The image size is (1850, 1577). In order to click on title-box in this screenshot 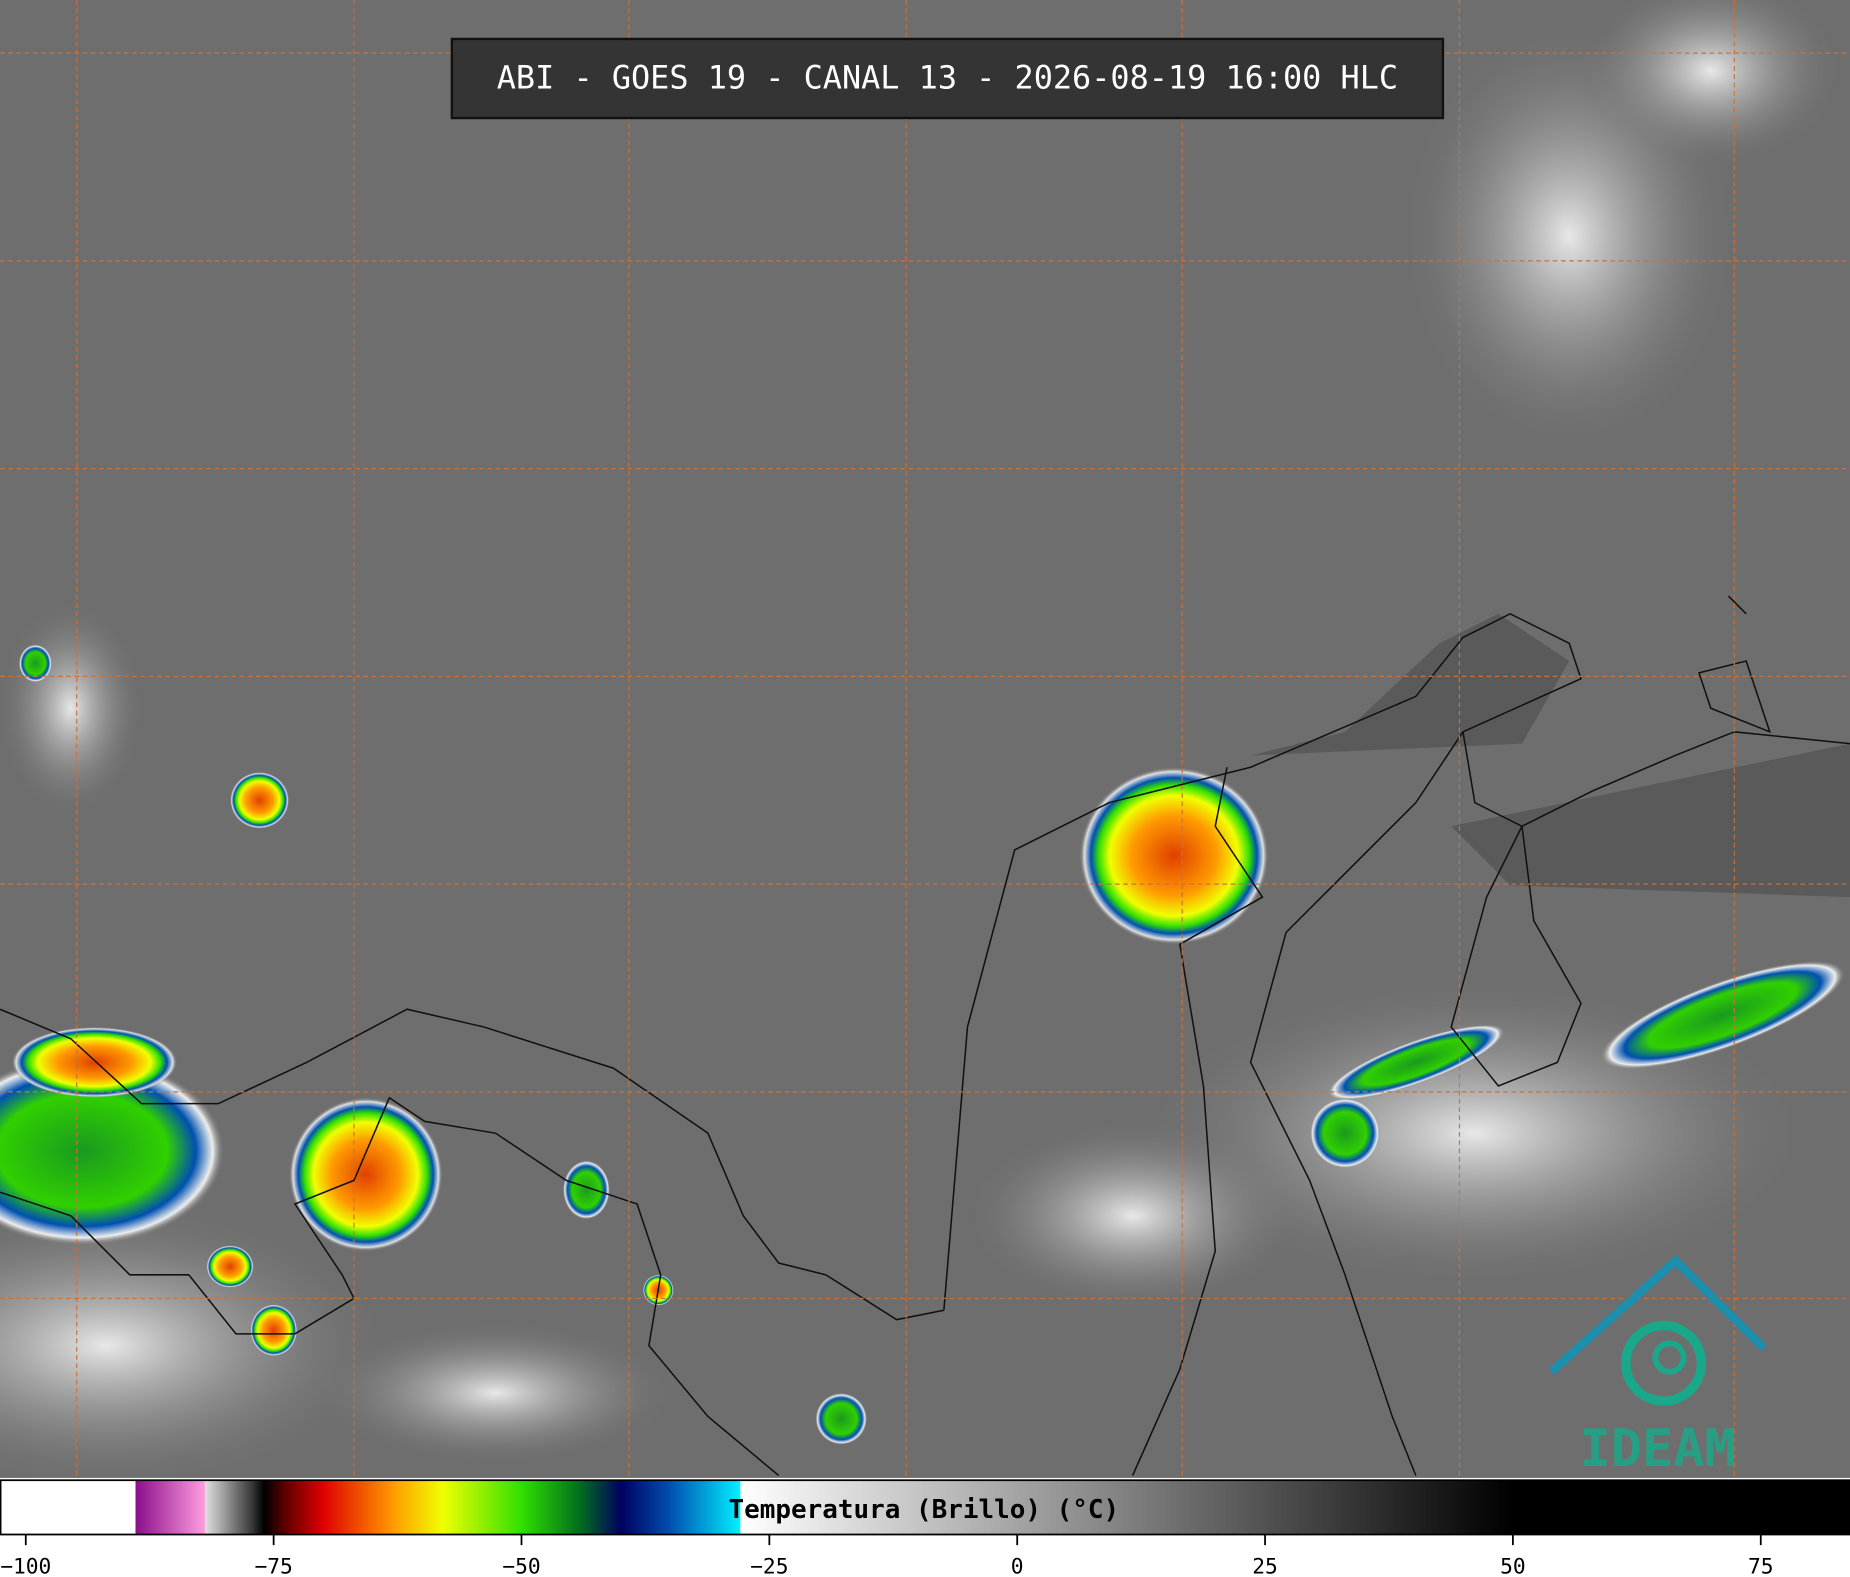, I will do `click(947, 78)`.